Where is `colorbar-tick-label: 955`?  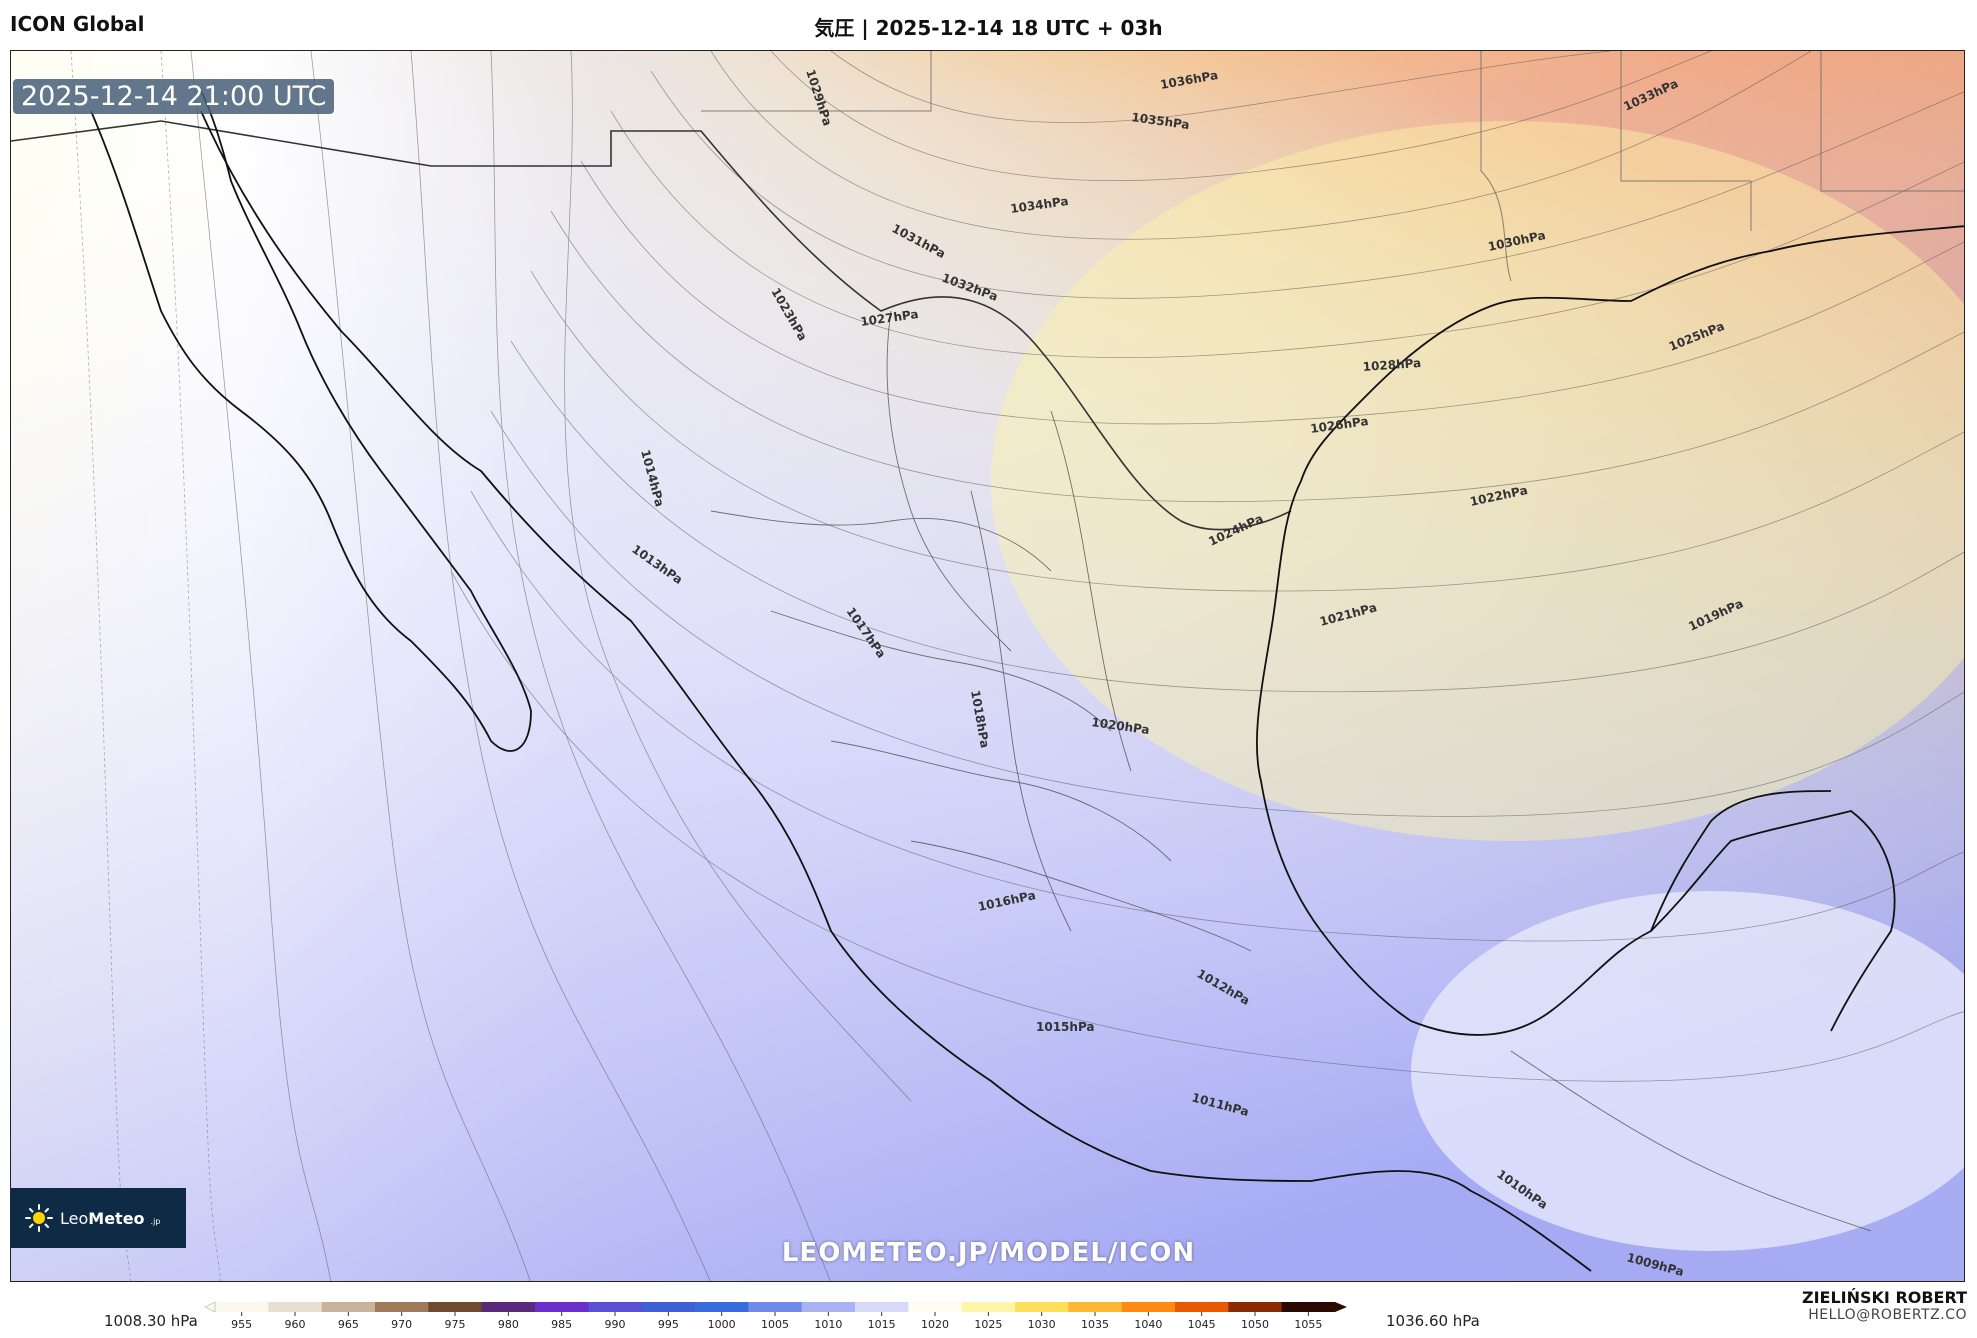
colorbar-tick-label: 955 is located at coordinates (241, 1324).